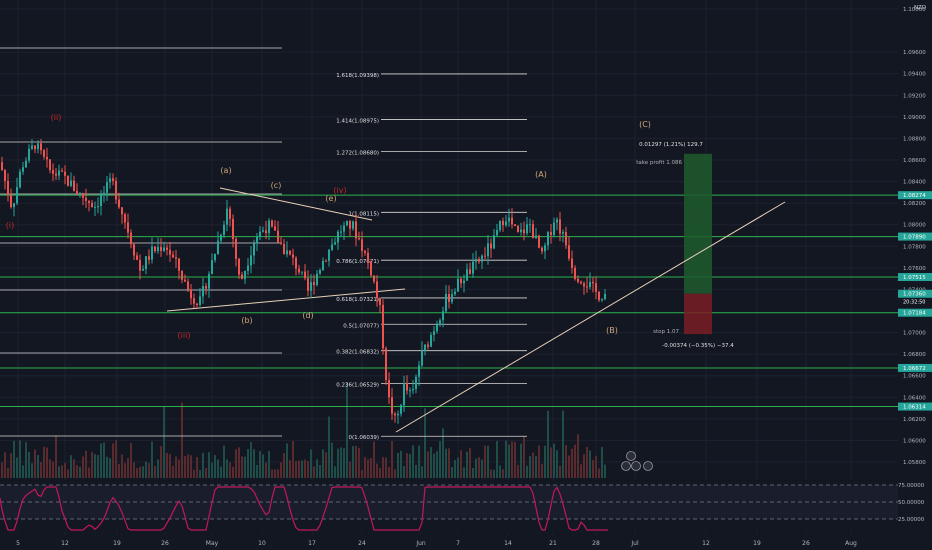  I want to click on rsi-tick-label: 50.00000, so click(911, 503).